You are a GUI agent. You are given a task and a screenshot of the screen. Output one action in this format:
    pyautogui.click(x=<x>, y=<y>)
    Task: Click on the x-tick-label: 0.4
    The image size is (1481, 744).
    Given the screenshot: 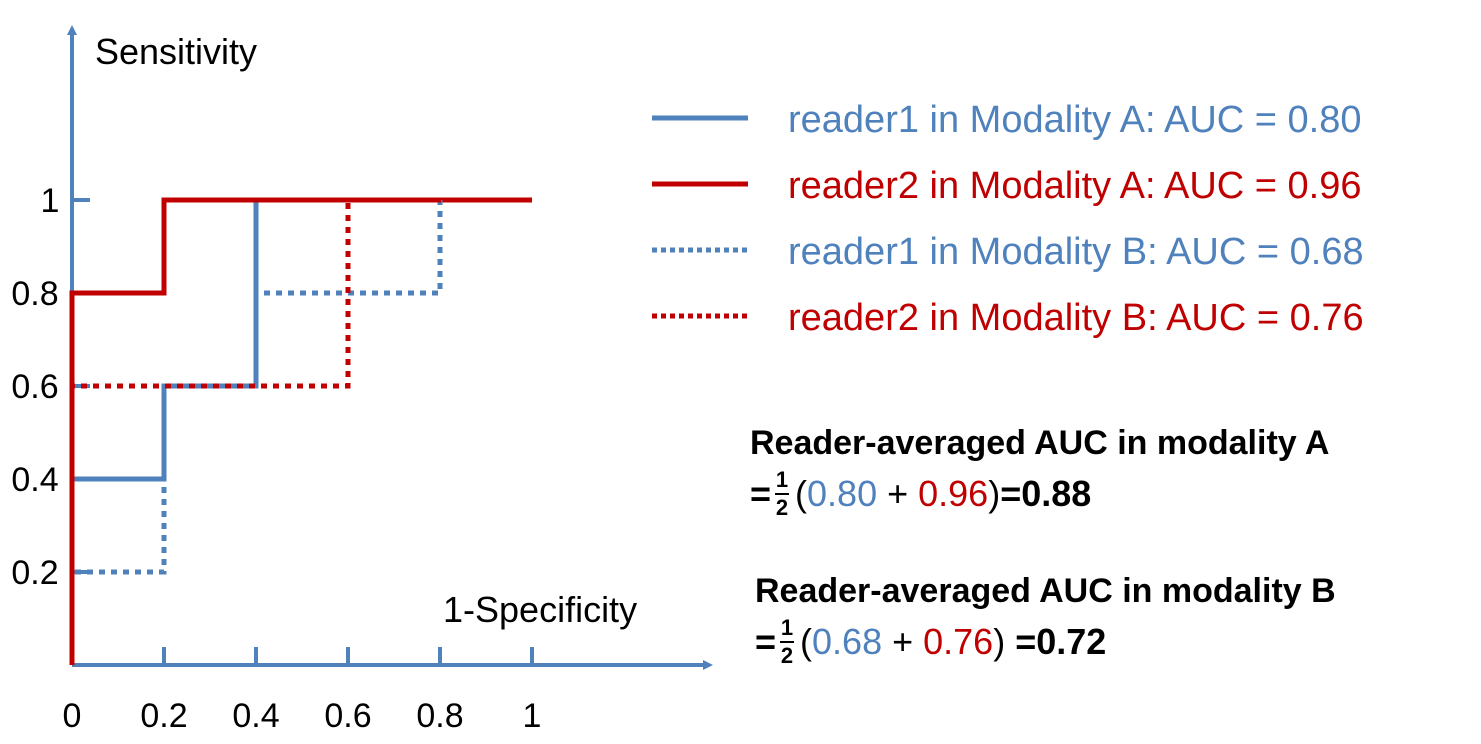 What is the action you would take?
    pyautogui.click(x=255, y=716)
    